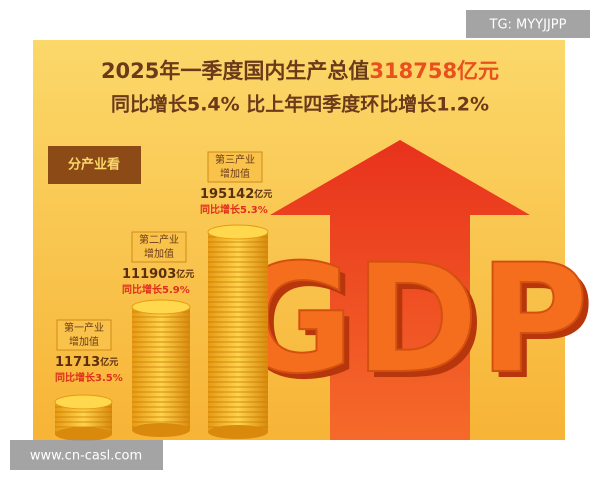 This screenshot has height=480, width=600. What do you see at coordinates (89, 377) in the screenshot?
I see `industry-growth: 同比增长3.5%` at bounding box center [89, 377].